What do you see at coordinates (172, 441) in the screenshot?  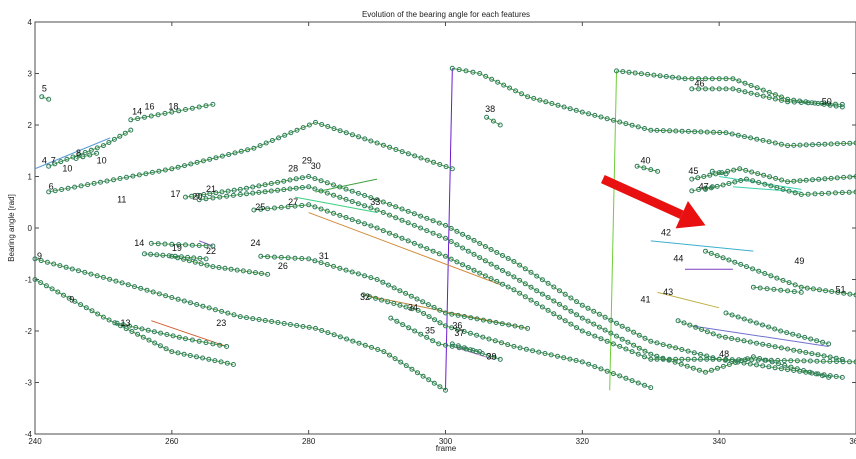 I see `x-tick-label: 260` at bounding box center [172, 441].